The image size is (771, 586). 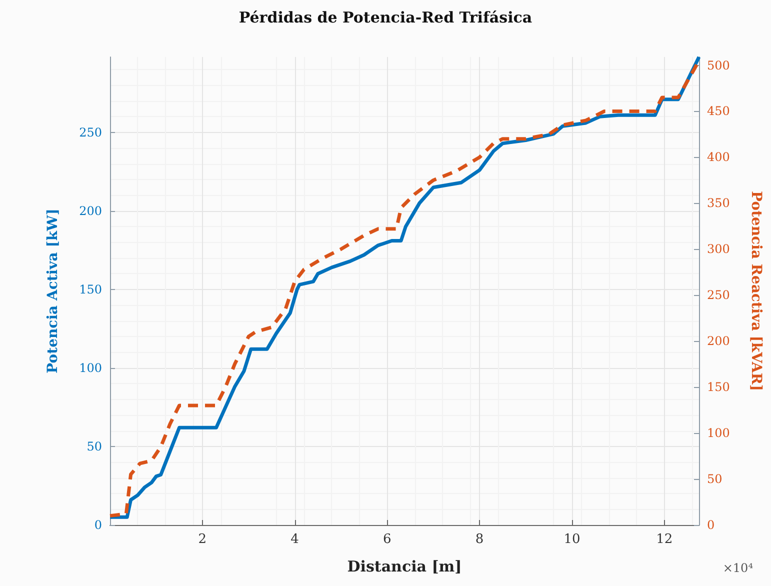 What do you see at coordinates (90, 367) in the screenshot?
I see `y-tick-label: 100` at bounding box center [90, 367].